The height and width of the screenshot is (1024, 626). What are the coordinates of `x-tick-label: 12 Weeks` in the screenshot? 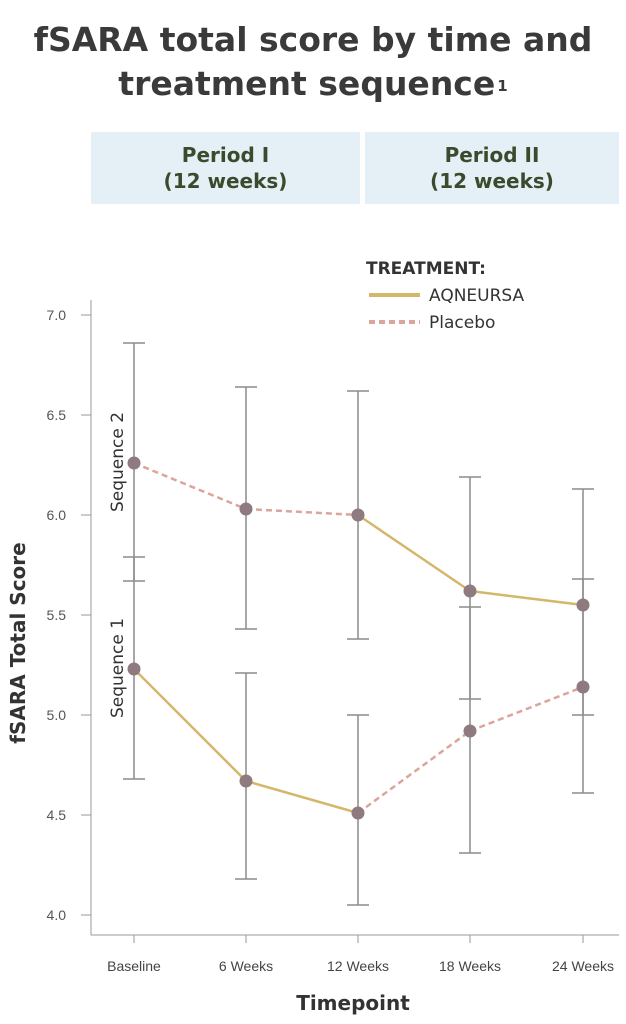 It's located at (358, 966).